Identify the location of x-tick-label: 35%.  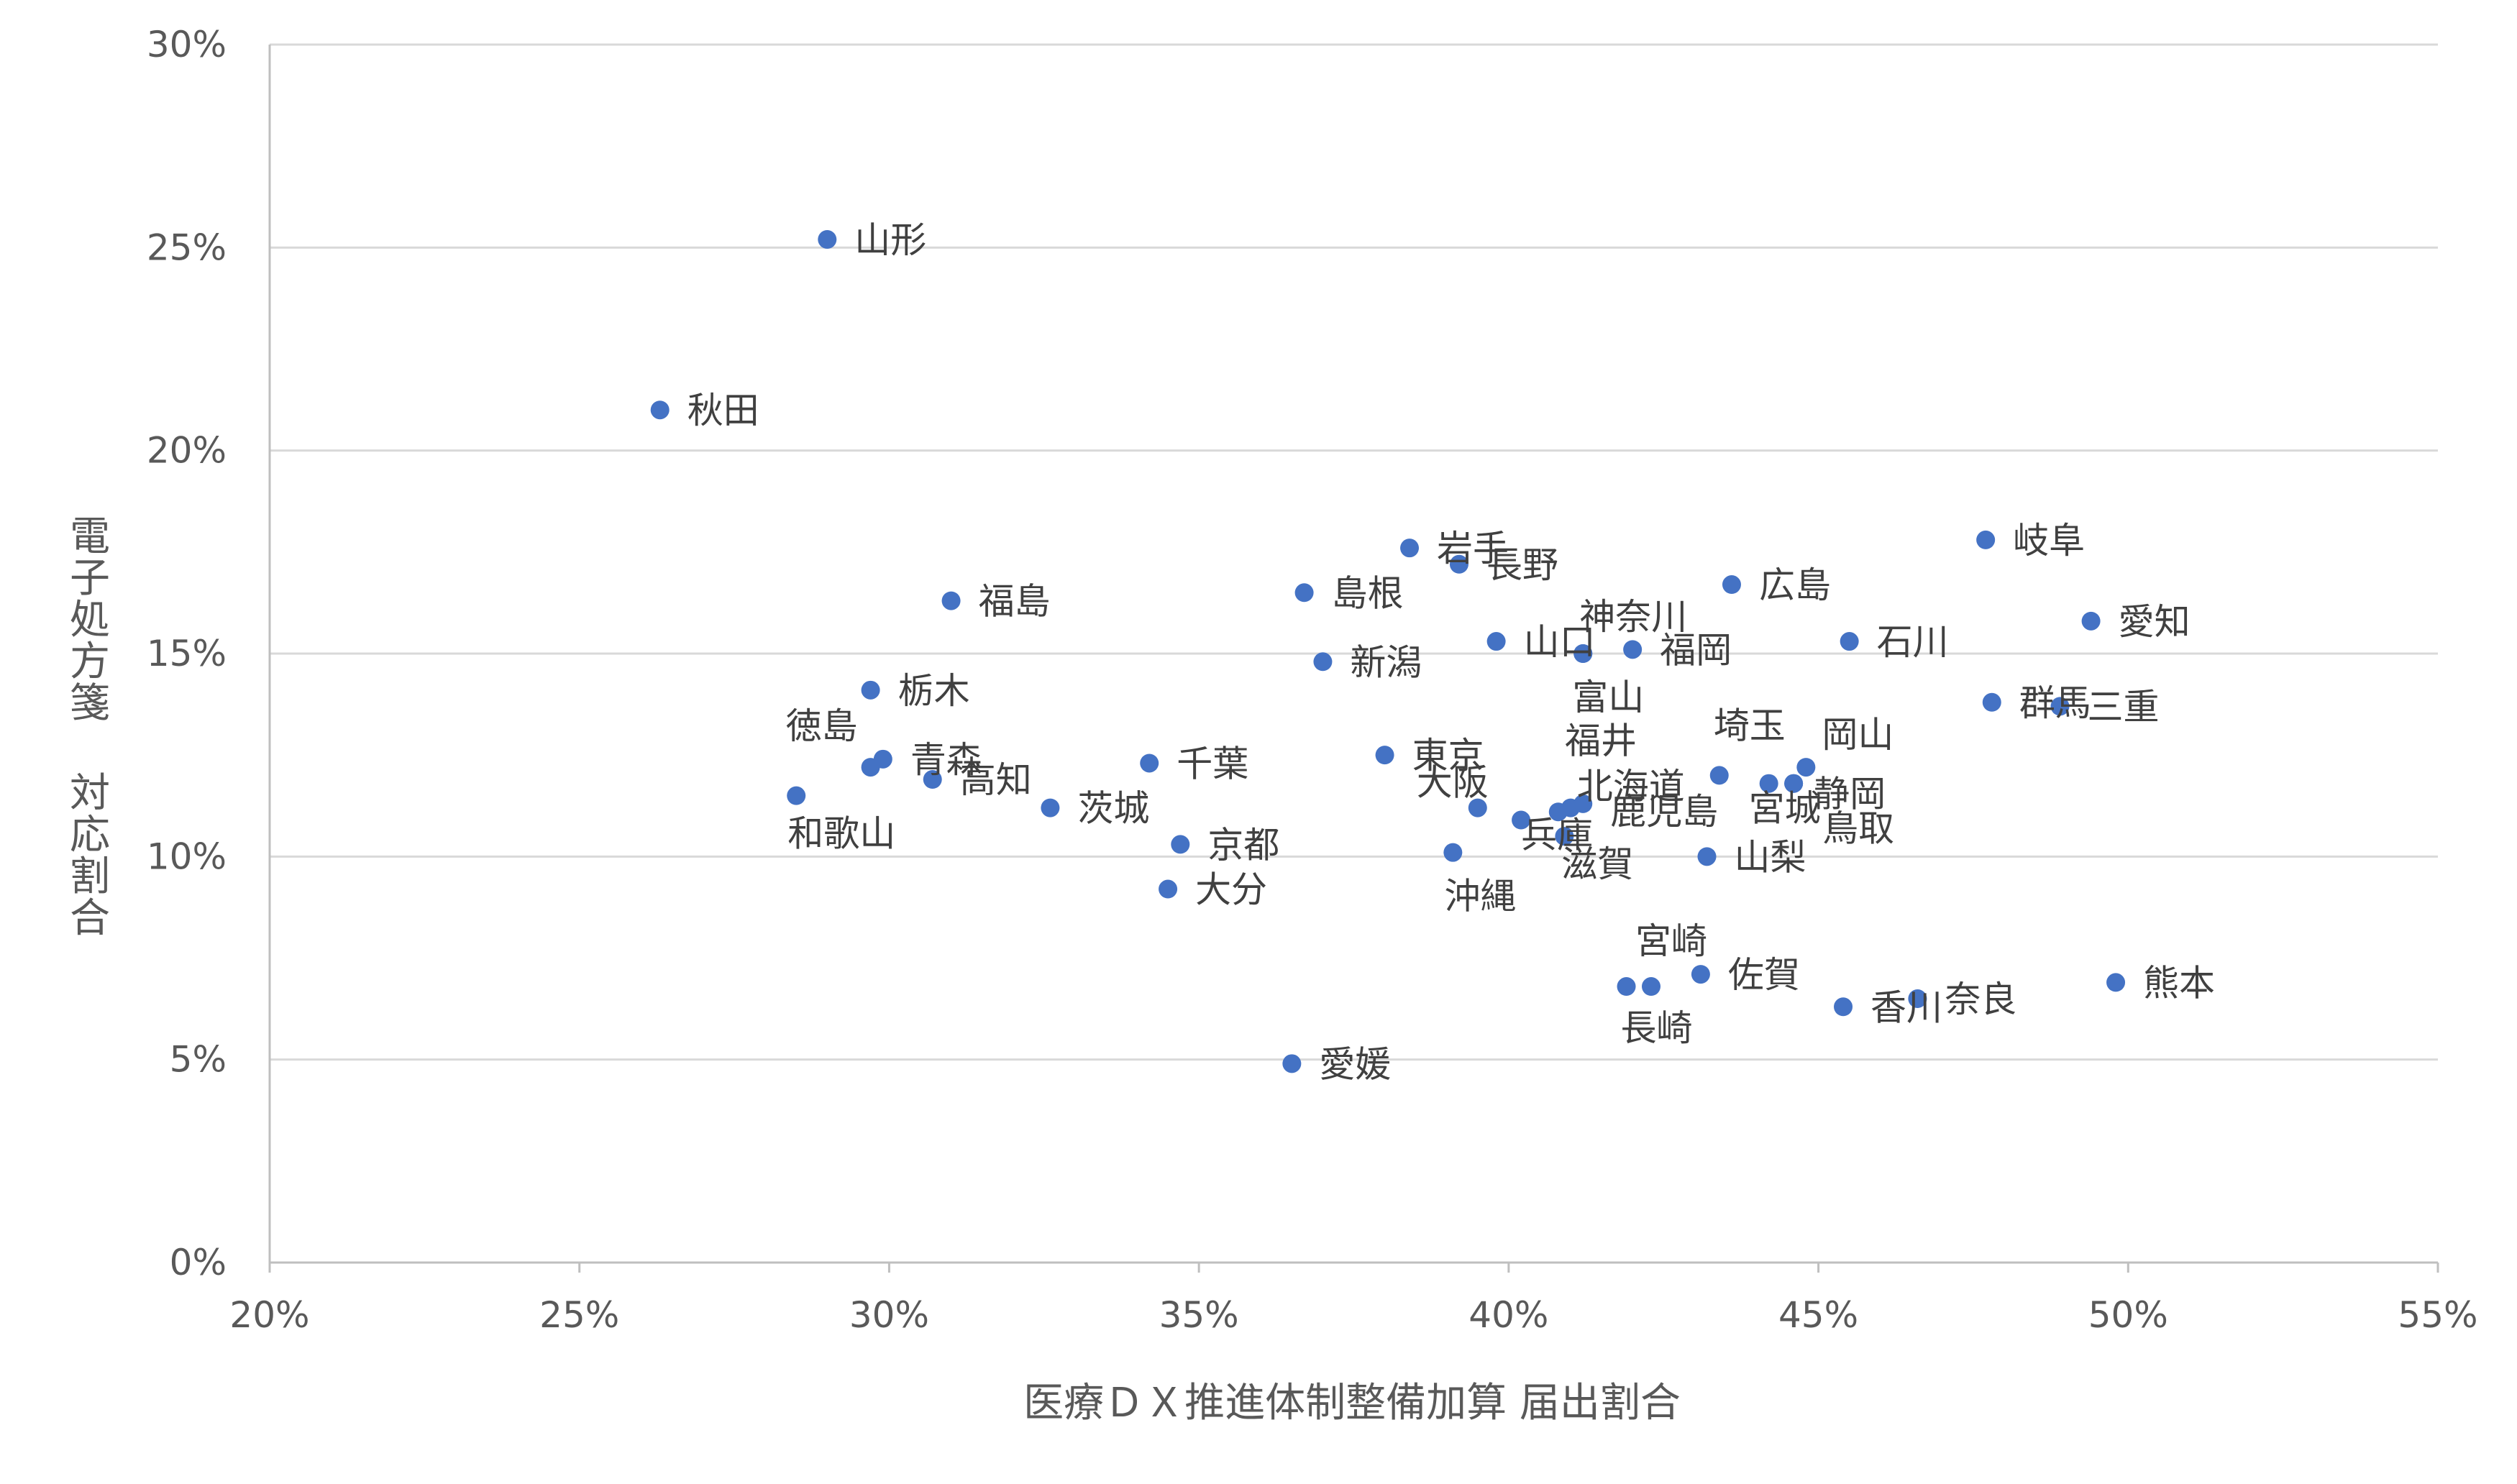
(1199, 1315).